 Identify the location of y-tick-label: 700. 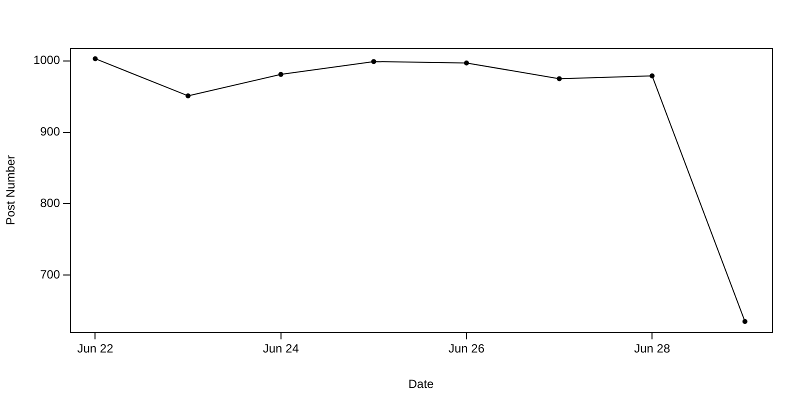
(50, 274).